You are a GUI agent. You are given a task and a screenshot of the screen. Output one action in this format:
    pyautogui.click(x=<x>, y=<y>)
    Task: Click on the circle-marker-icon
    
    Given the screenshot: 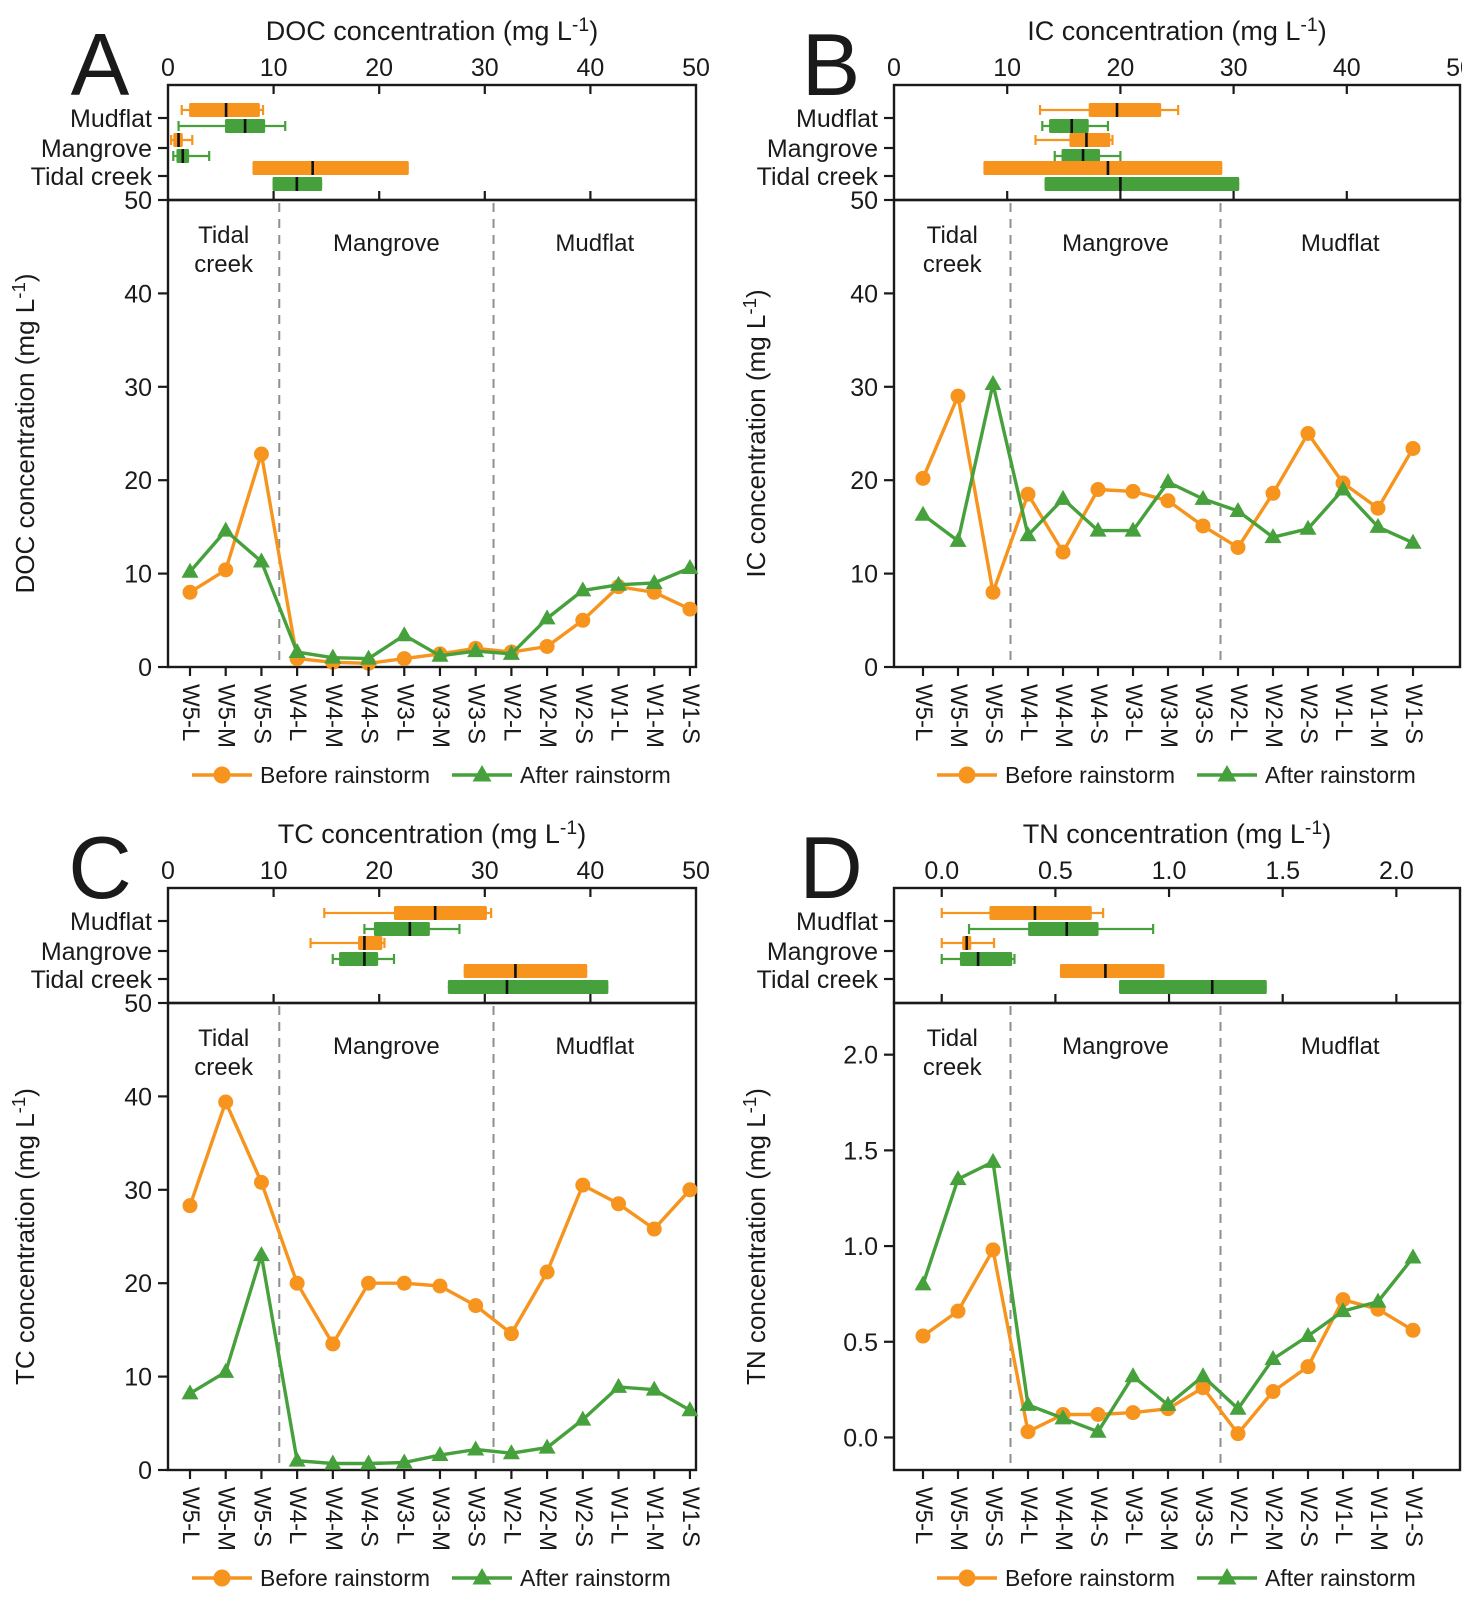 What is the action you would take?
    pyautogui.click(x=967, y=775)
    